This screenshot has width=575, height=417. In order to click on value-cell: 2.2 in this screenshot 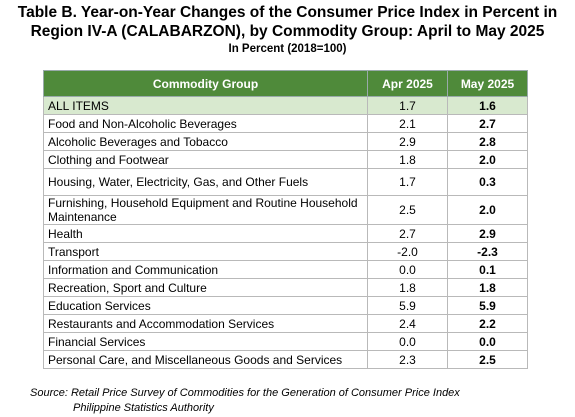, I will do `click(487, 323)`.